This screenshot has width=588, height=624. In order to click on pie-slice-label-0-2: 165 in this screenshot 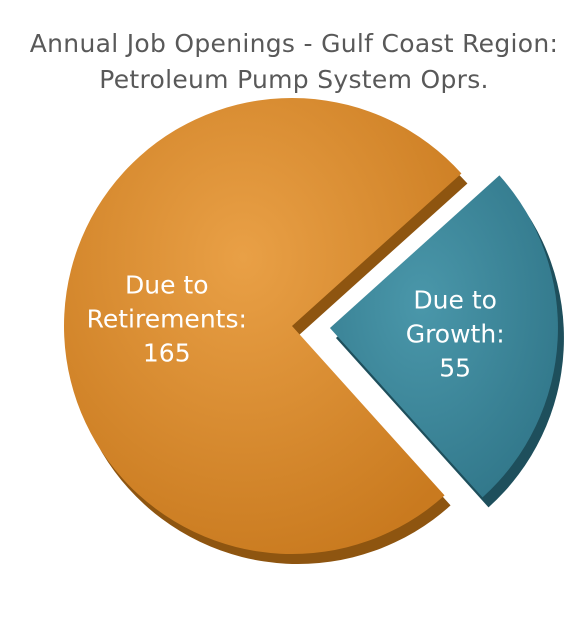, I will do `click(167, 352)`.